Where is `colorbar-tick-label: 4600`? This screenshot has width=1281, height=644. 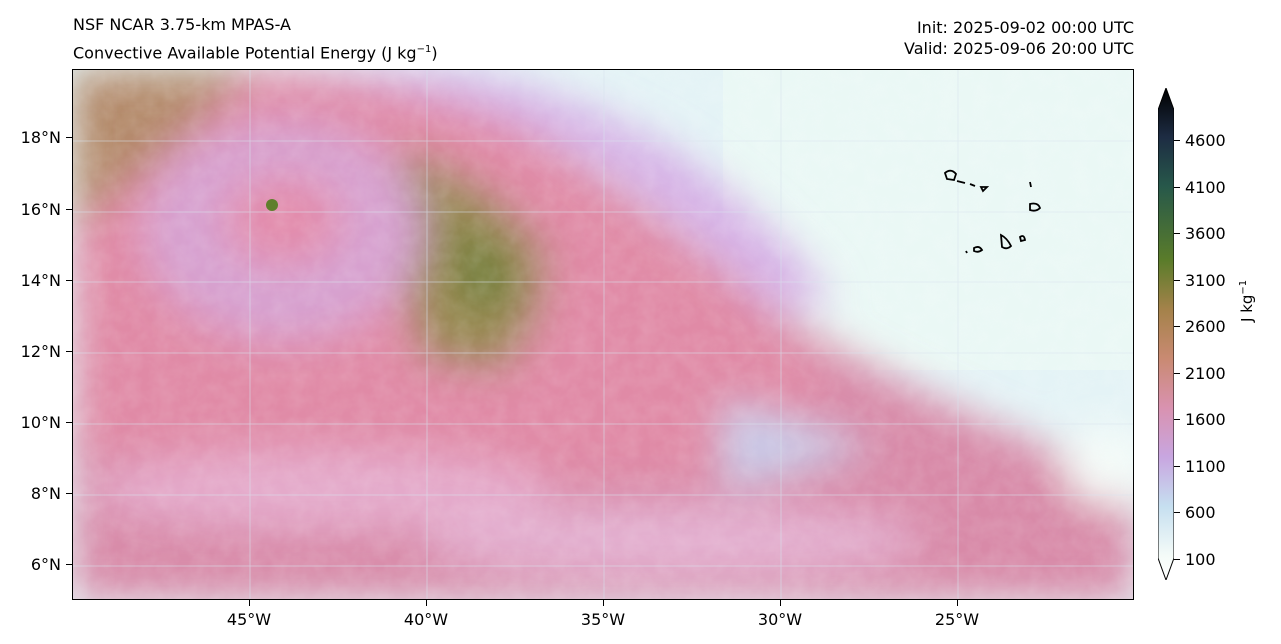
colorbar-tick-label: 4600 is located at coordinates (1205, 140).